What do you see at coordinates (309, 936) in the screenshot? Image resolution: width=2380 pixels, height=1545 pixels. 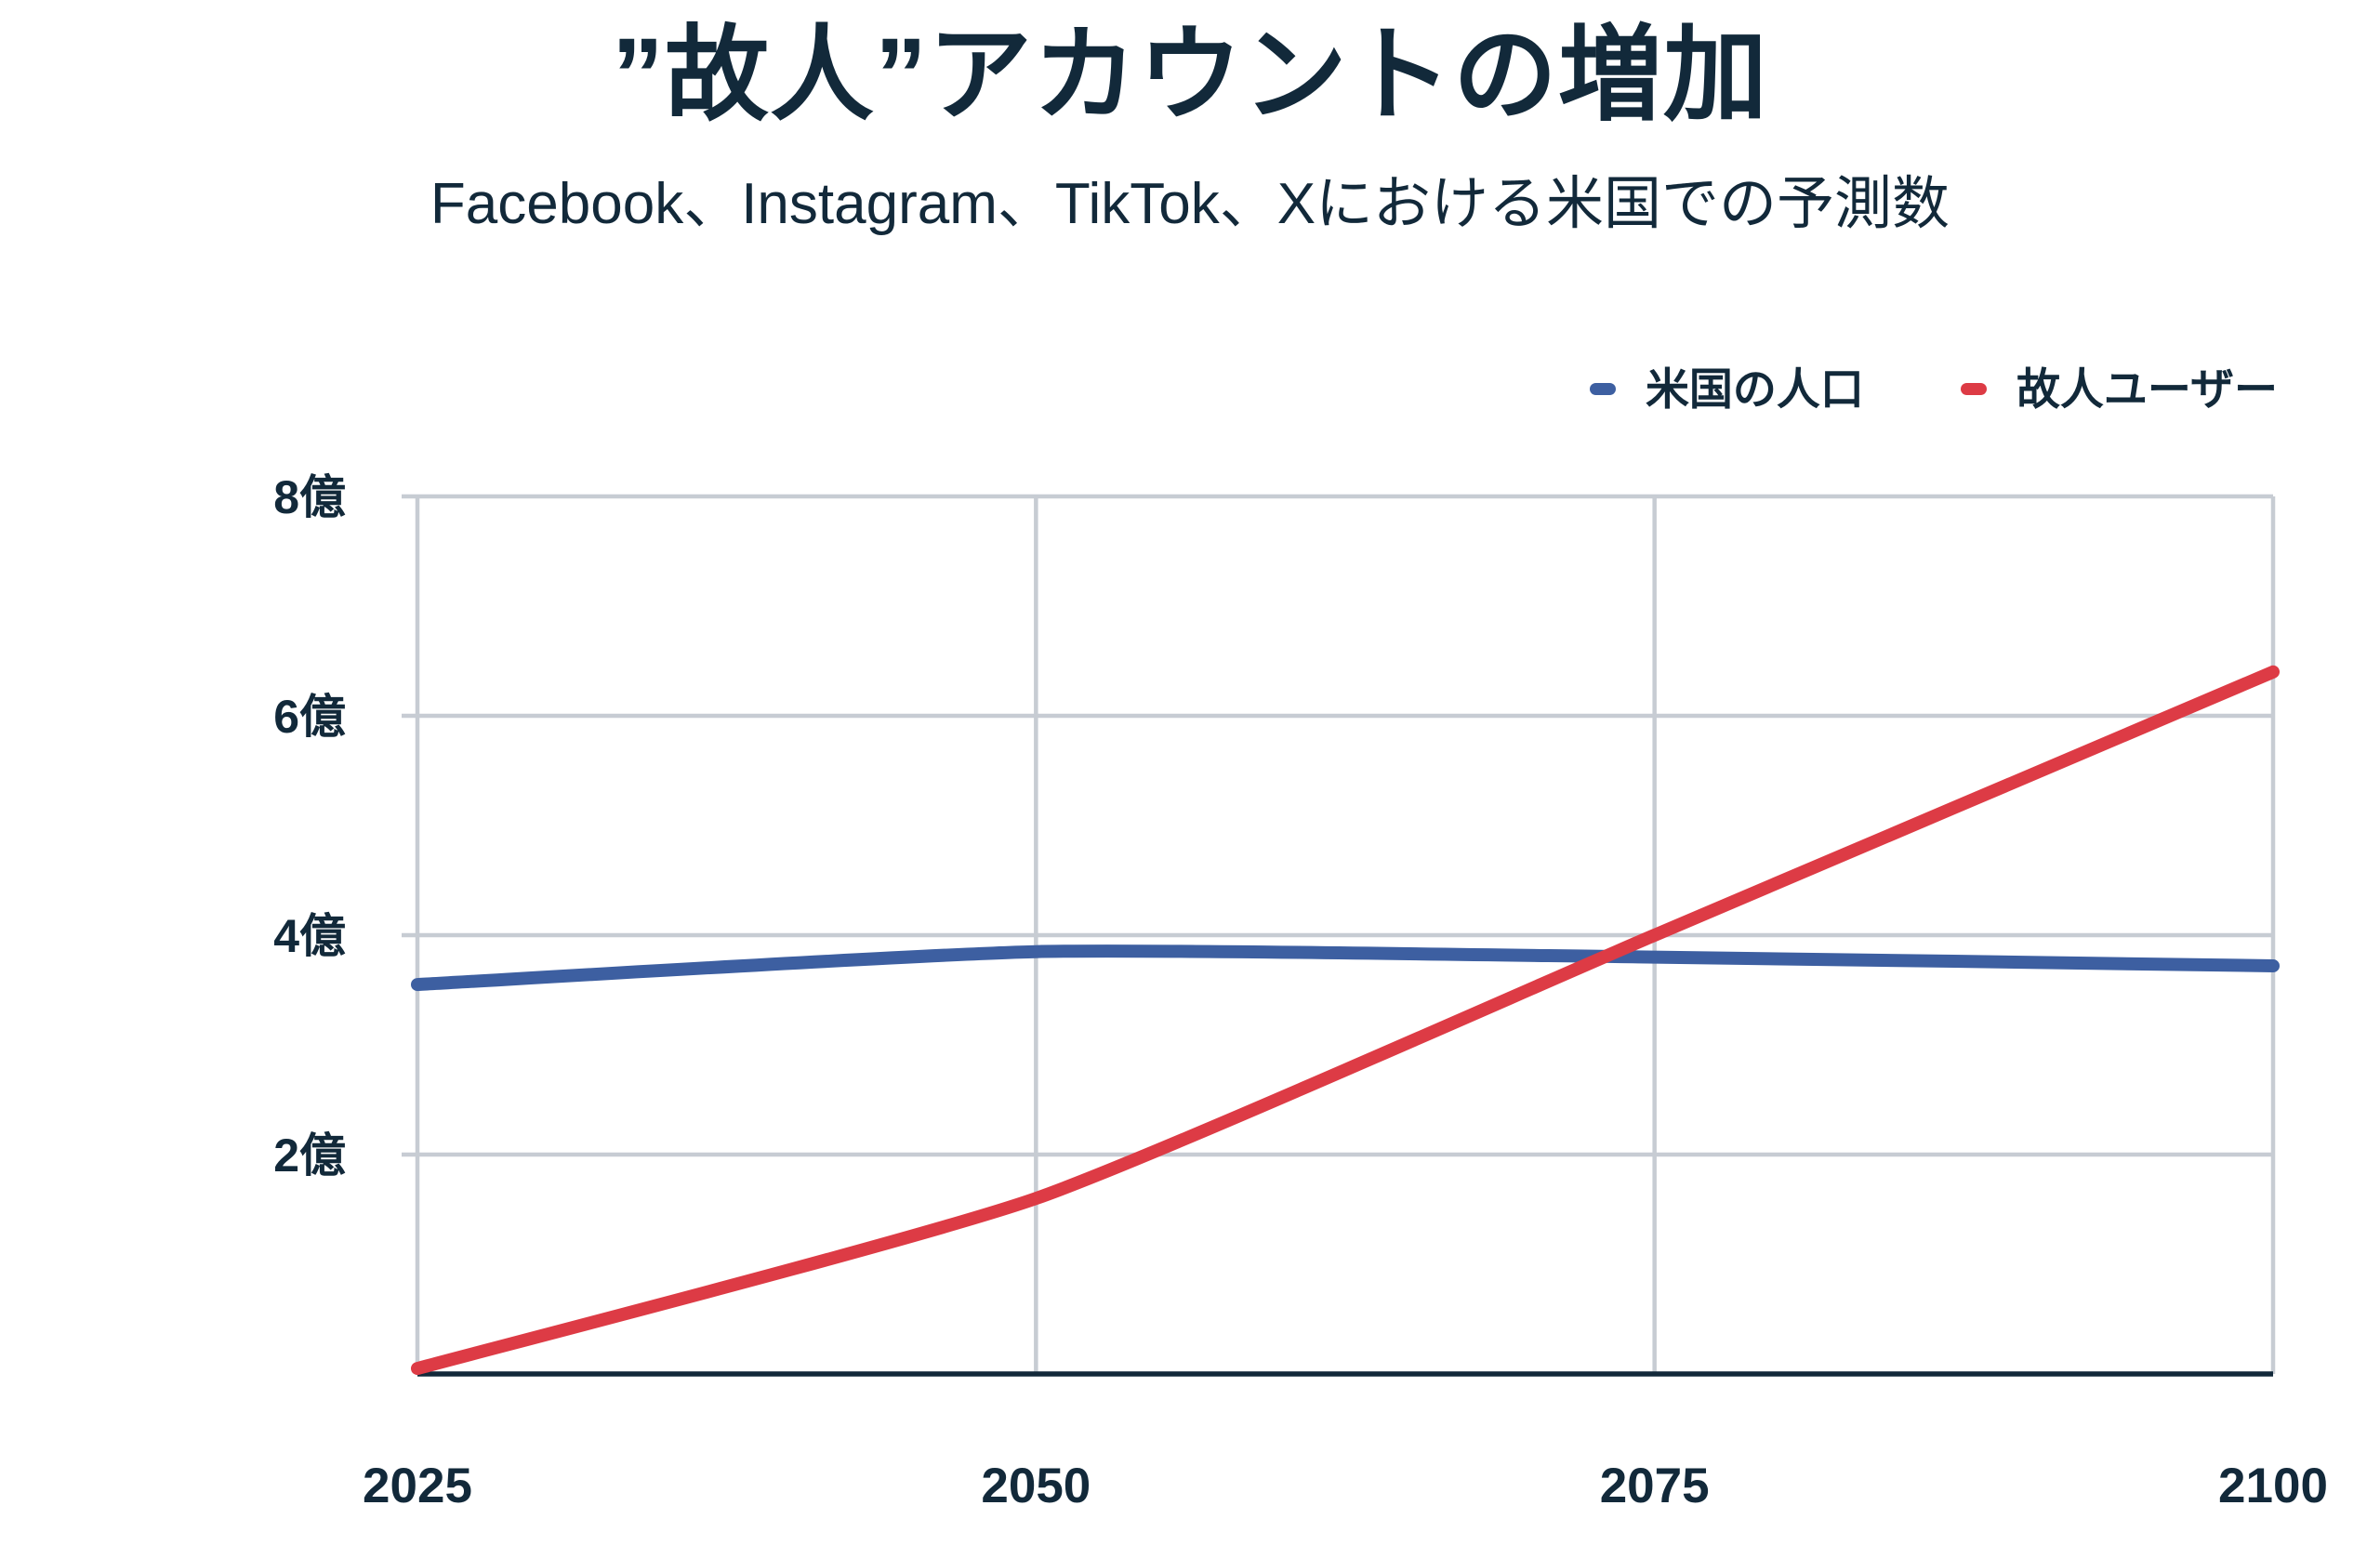 I see `y-tick-label-4: 4億` at bounding box center [309, 936].